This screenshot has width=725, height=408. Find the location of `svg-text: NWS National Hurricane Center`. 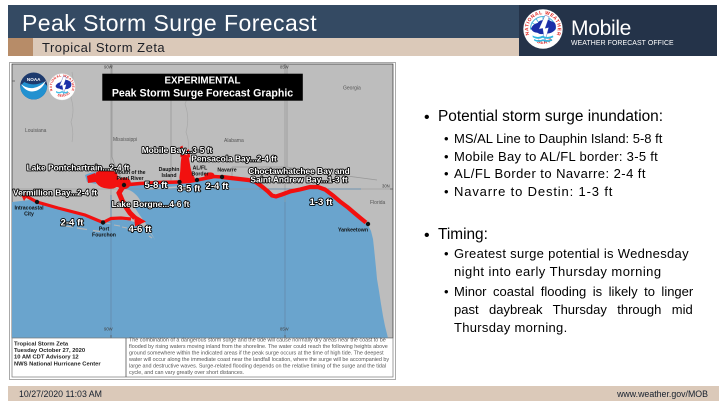

svg-text: NWS National Hurricane Center is located at coordinates (57, 365).